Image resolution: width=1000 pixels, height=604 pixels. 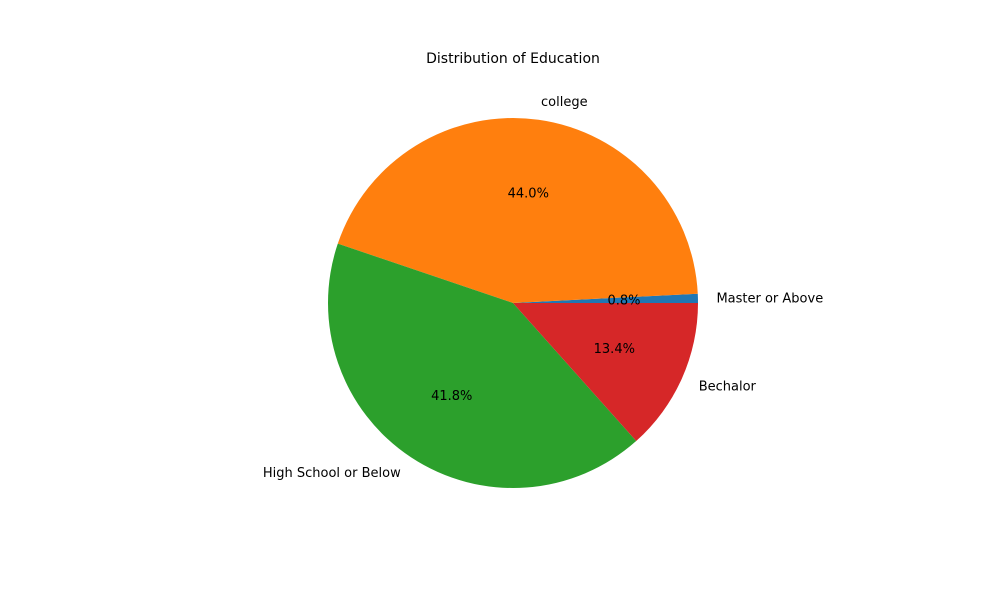 I want to click on pie-pct-label-1: 44.0%, so click(x=528, y=194).